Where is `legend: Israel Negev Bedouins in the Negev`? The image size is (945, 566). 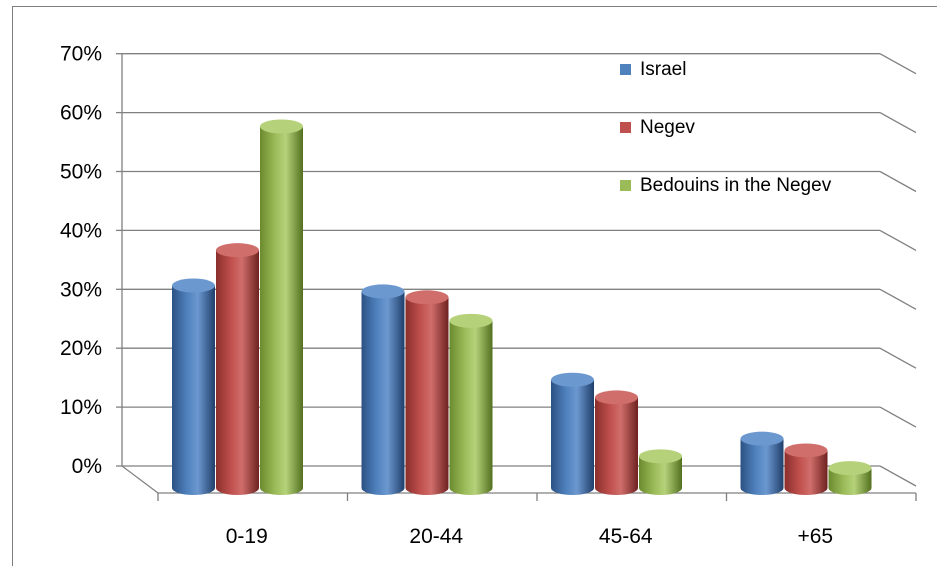 legend: Israel Negev Bedouins in the Negev is located at coordinates (726, 127).